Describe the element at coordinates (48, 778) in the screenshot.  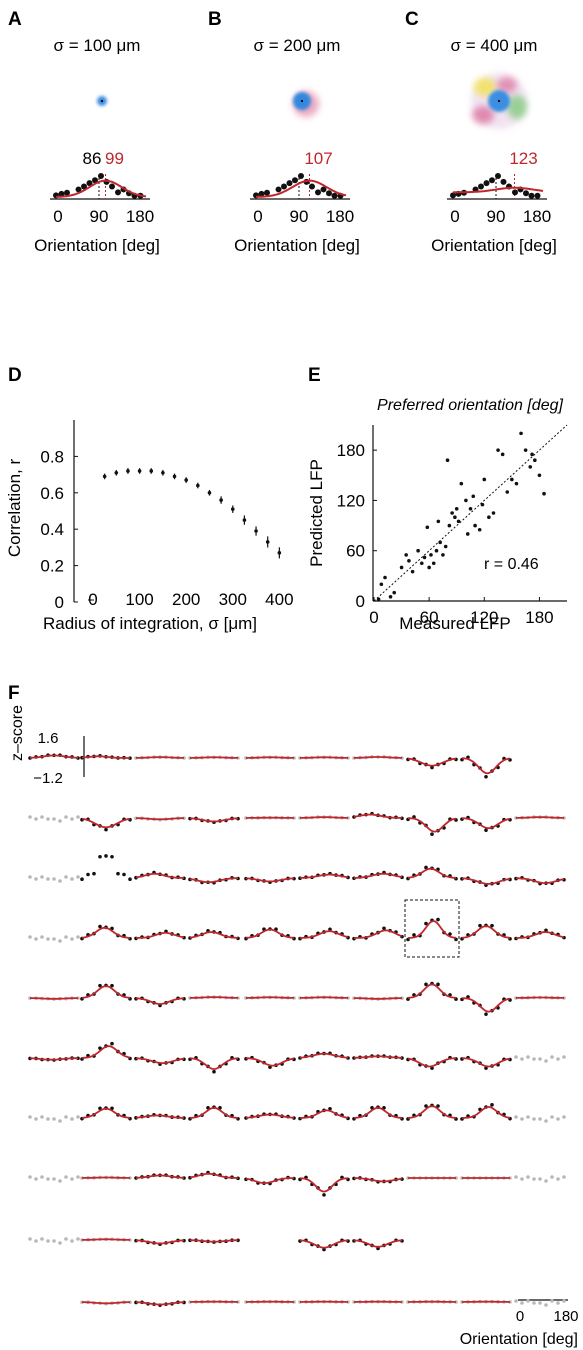
I see `f-scale-bottom: −1.2` at that location.